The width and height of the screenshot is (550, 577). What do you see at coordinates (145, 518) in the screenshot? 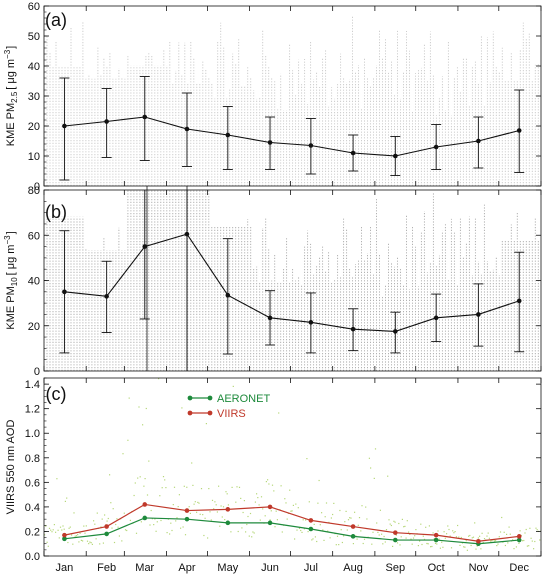
I see `series-point-aeronet-Mar` at bounding box center [145, 518].